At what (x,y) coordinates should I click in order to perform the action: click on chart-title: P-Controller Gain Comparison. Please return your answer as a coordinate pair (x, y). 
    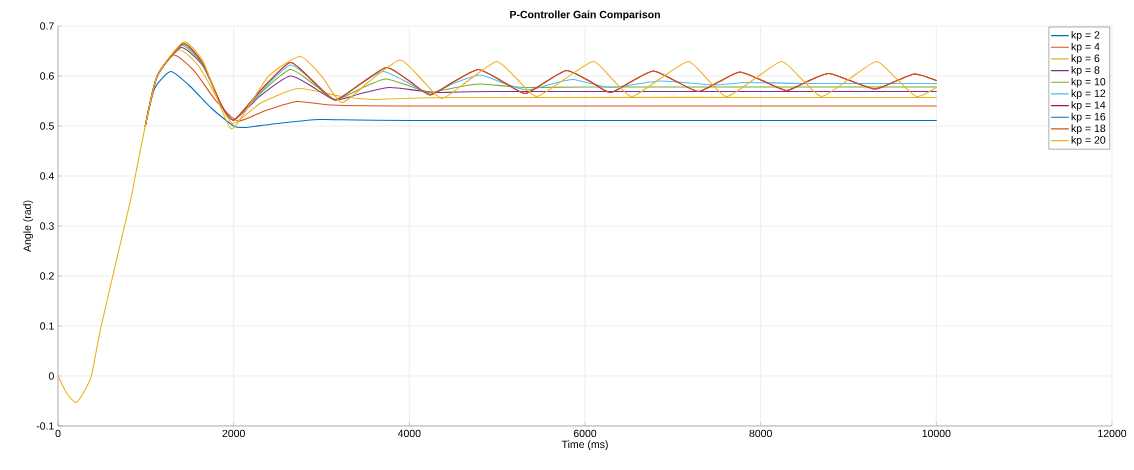
    Looking at the image, I should click on (585, 15).